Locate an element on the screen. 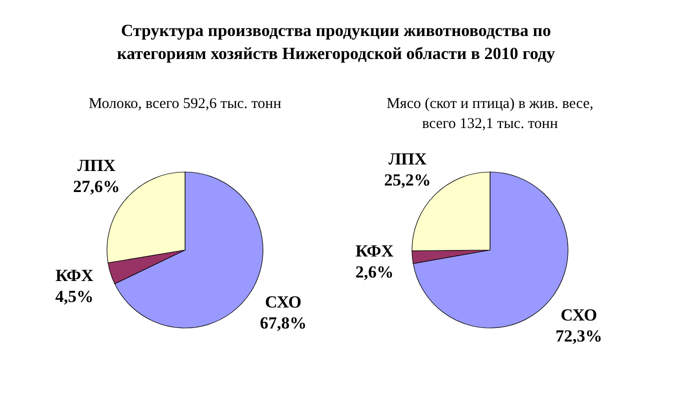  data-label: 2,6% is located at coordinates (374, 272).